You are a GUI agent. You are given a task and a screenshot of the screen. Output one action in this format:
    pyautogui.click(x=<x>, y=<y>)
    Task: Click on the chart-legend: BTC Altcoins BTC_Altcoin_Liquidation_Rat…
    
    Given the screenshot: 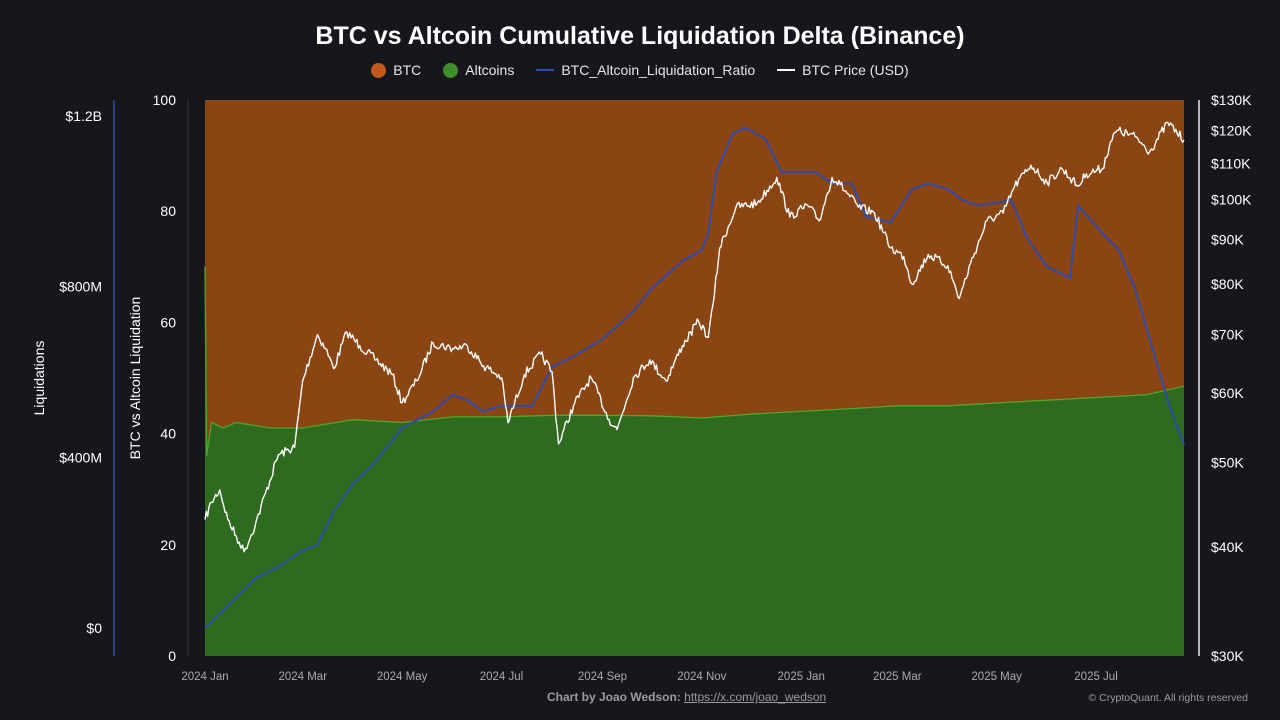 What is the action you would take?
    pyautogui.click(x=640, y=70)
    